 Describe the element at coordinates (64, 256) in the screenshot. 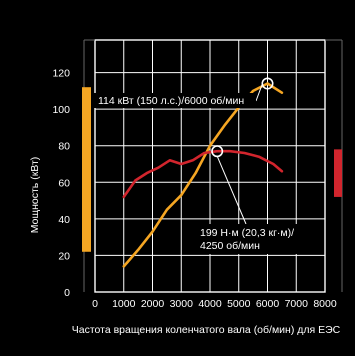

I see `y-tick-label: 20` at that location.